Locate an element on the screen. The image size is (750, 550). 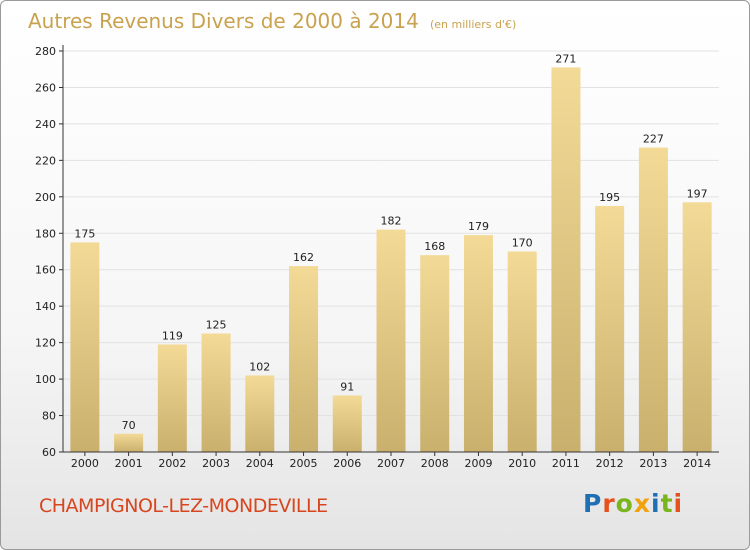
data-label-2002: 119 is located at coordinates (172, 335).